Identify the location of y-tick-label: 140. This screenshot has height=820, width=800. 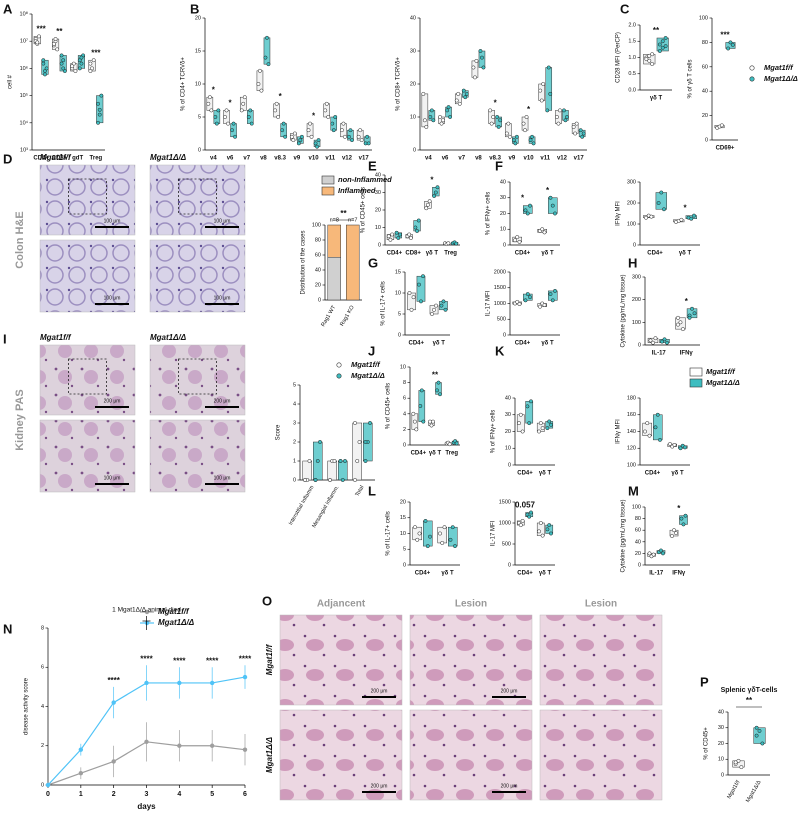
(631, 432).